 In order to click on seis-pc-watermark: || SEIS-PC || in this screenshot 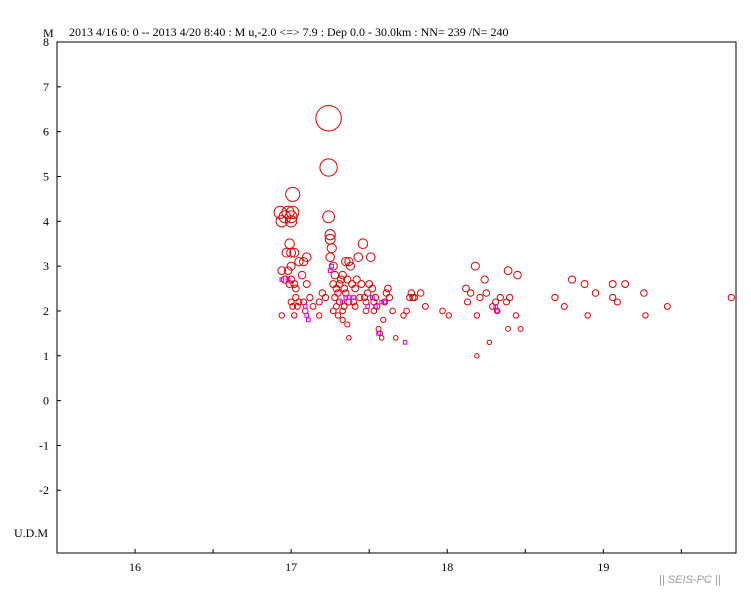, I will do `click(690, 580)`.